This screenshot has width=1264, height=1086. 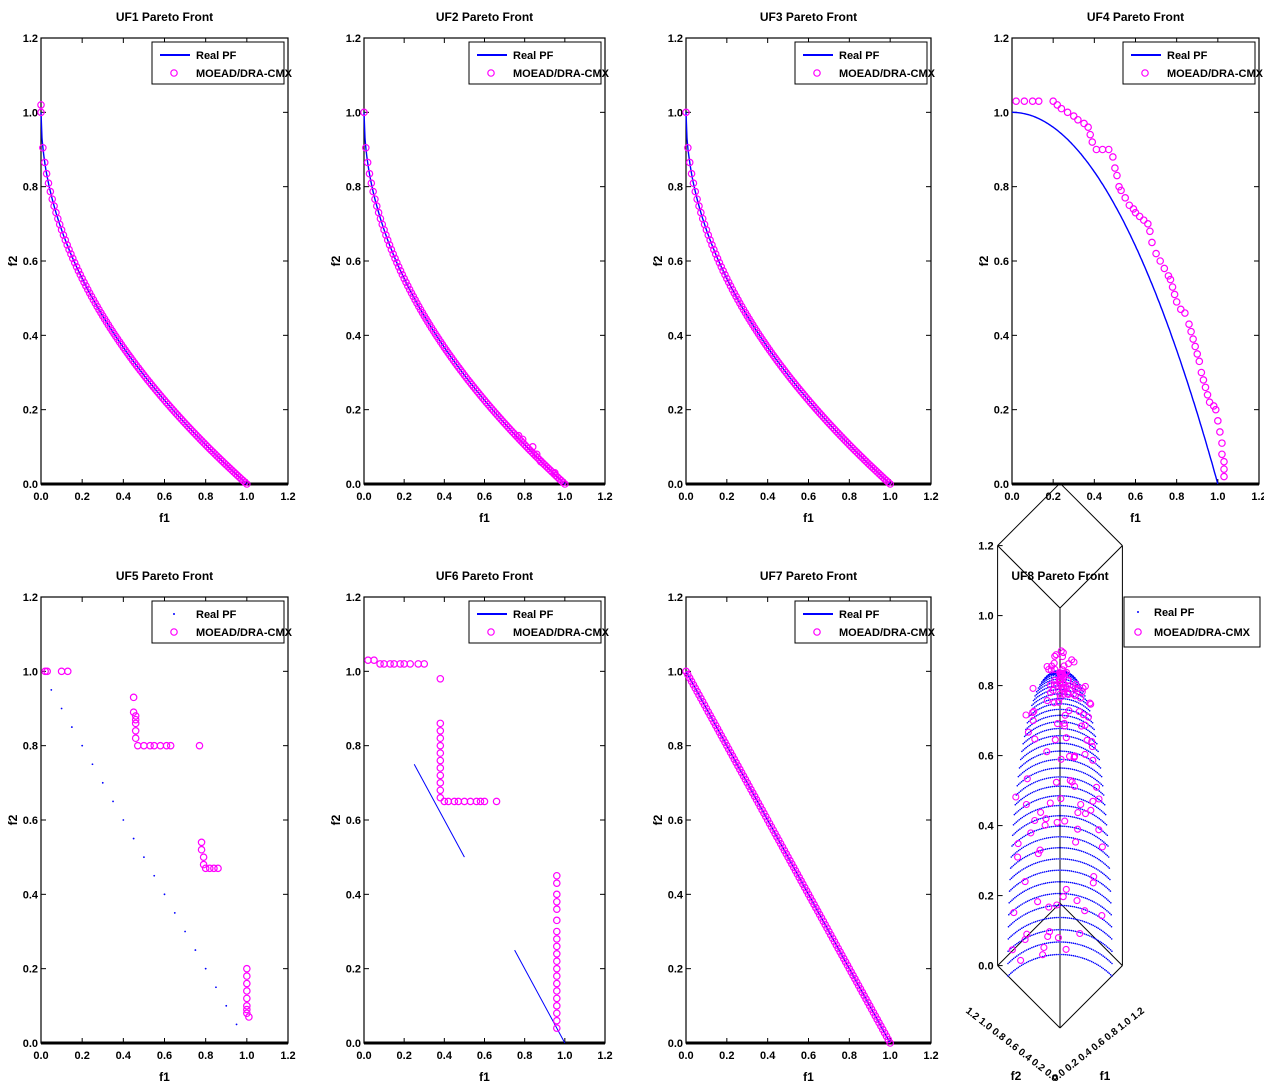 What do you see at coordinates (336, 819) in the screenshot?
I see `y-axis-label: f2` at bounding box center [336, 819].